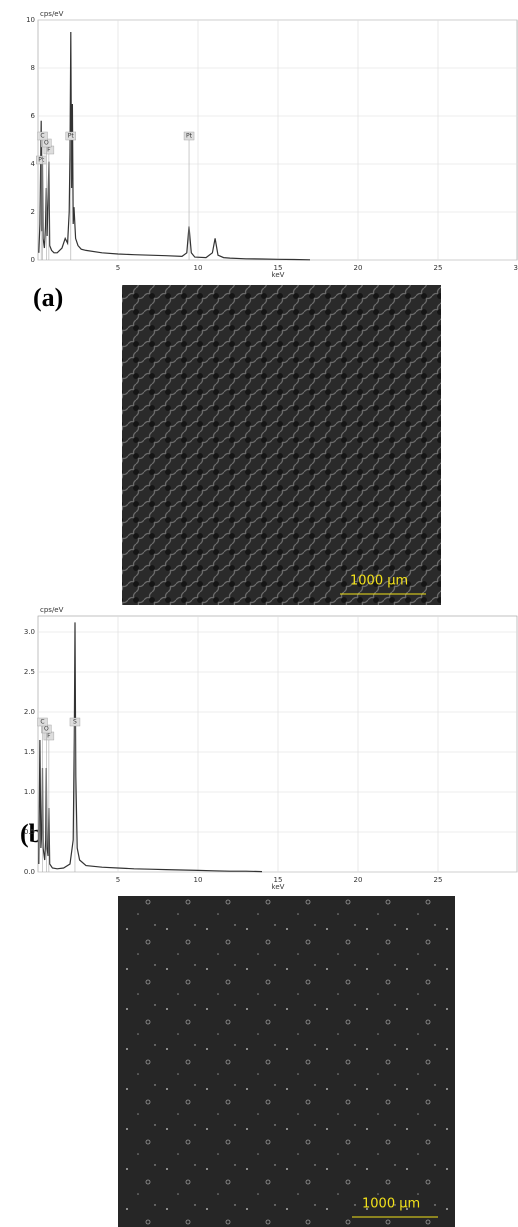  Describe the element at coordinates (33, 116) in the screenshot. I see `y-tick-label: 6` at that location.